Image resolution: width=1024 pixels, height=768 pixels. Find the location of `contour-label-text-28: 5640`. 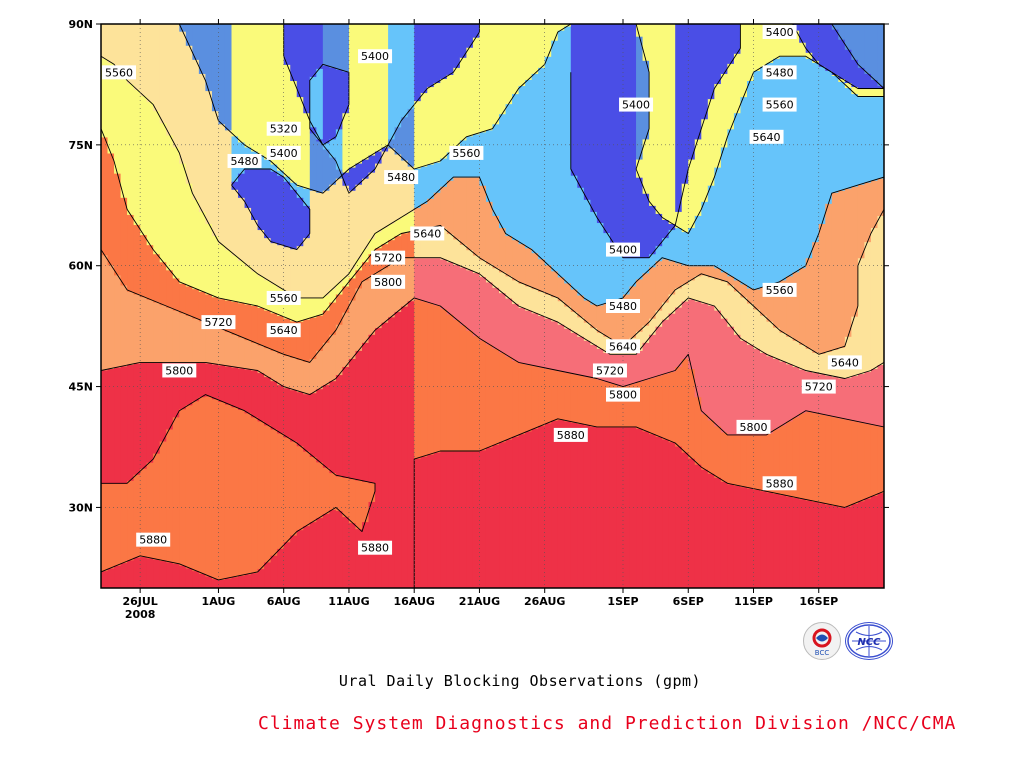

contour-label-text-28: 5640 is located at coordinates (845, 362).